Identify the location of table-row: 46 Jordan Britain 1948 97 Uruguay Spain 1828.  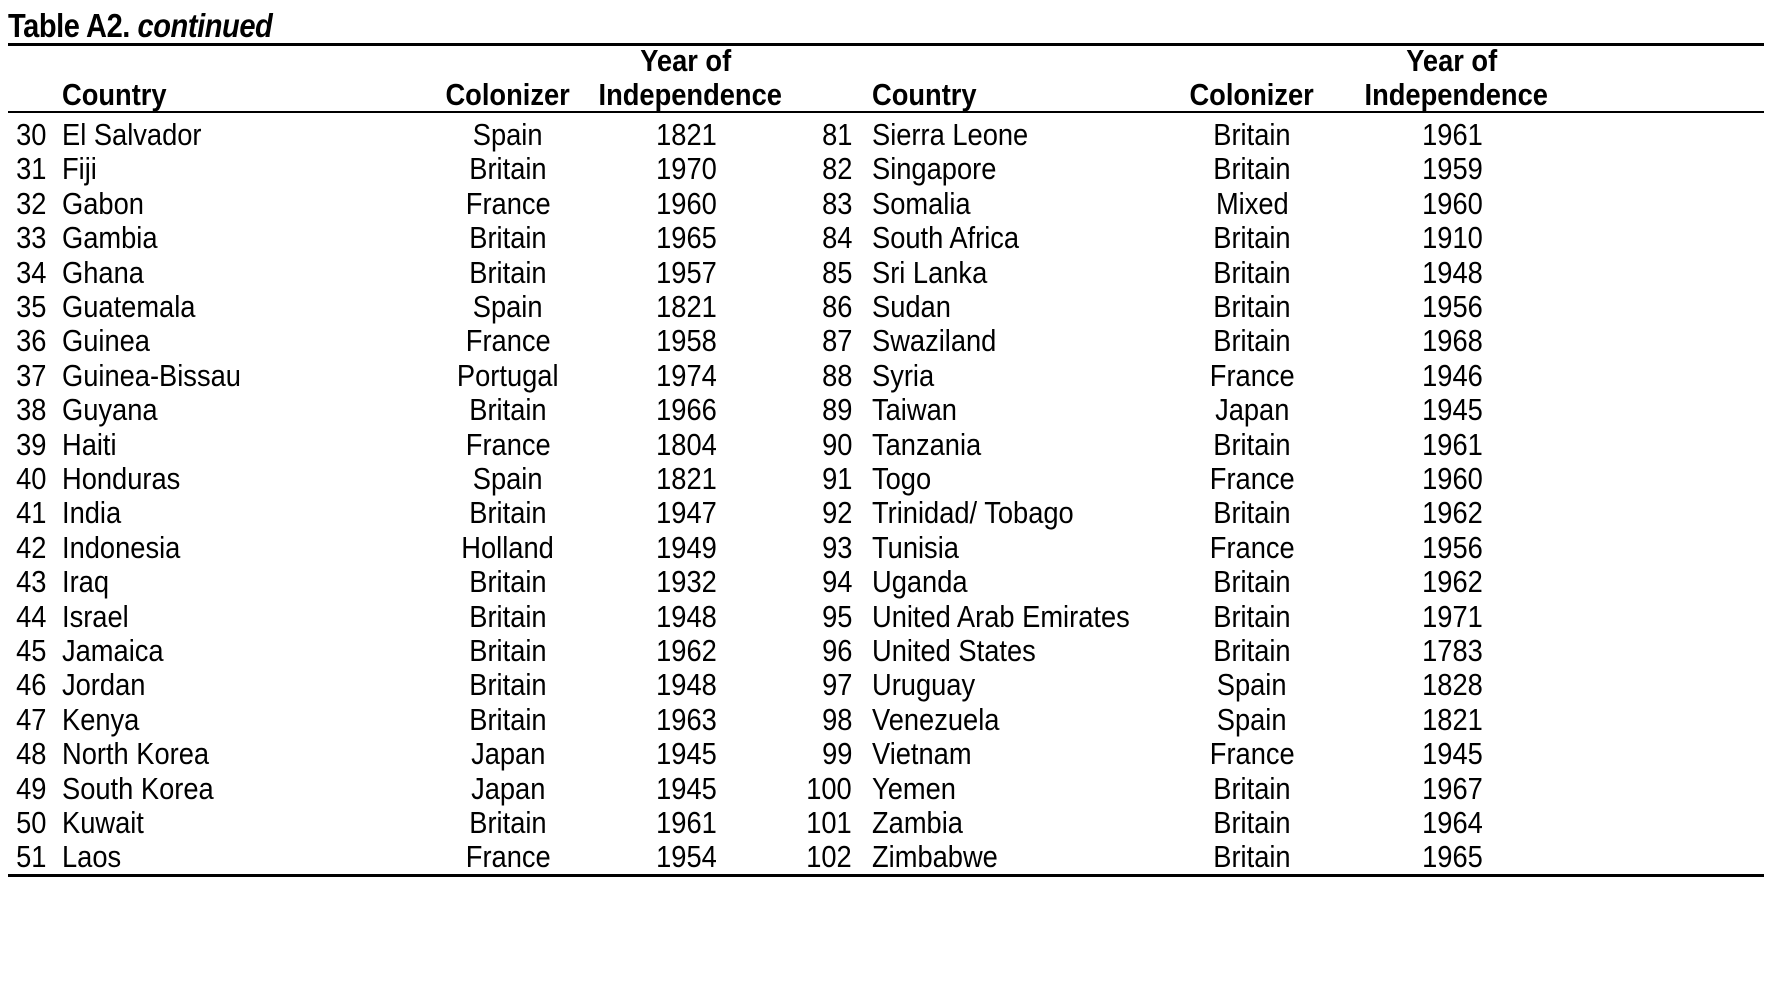
(886, 685).